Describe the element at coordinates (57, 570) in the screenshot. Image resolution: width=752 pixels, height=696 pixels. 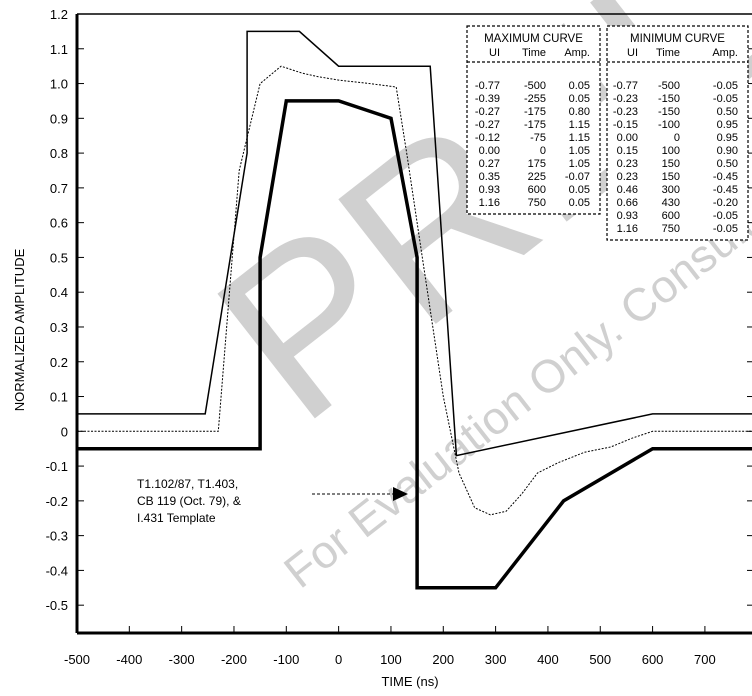
I see `y-tick-label: -0.4` at that location.